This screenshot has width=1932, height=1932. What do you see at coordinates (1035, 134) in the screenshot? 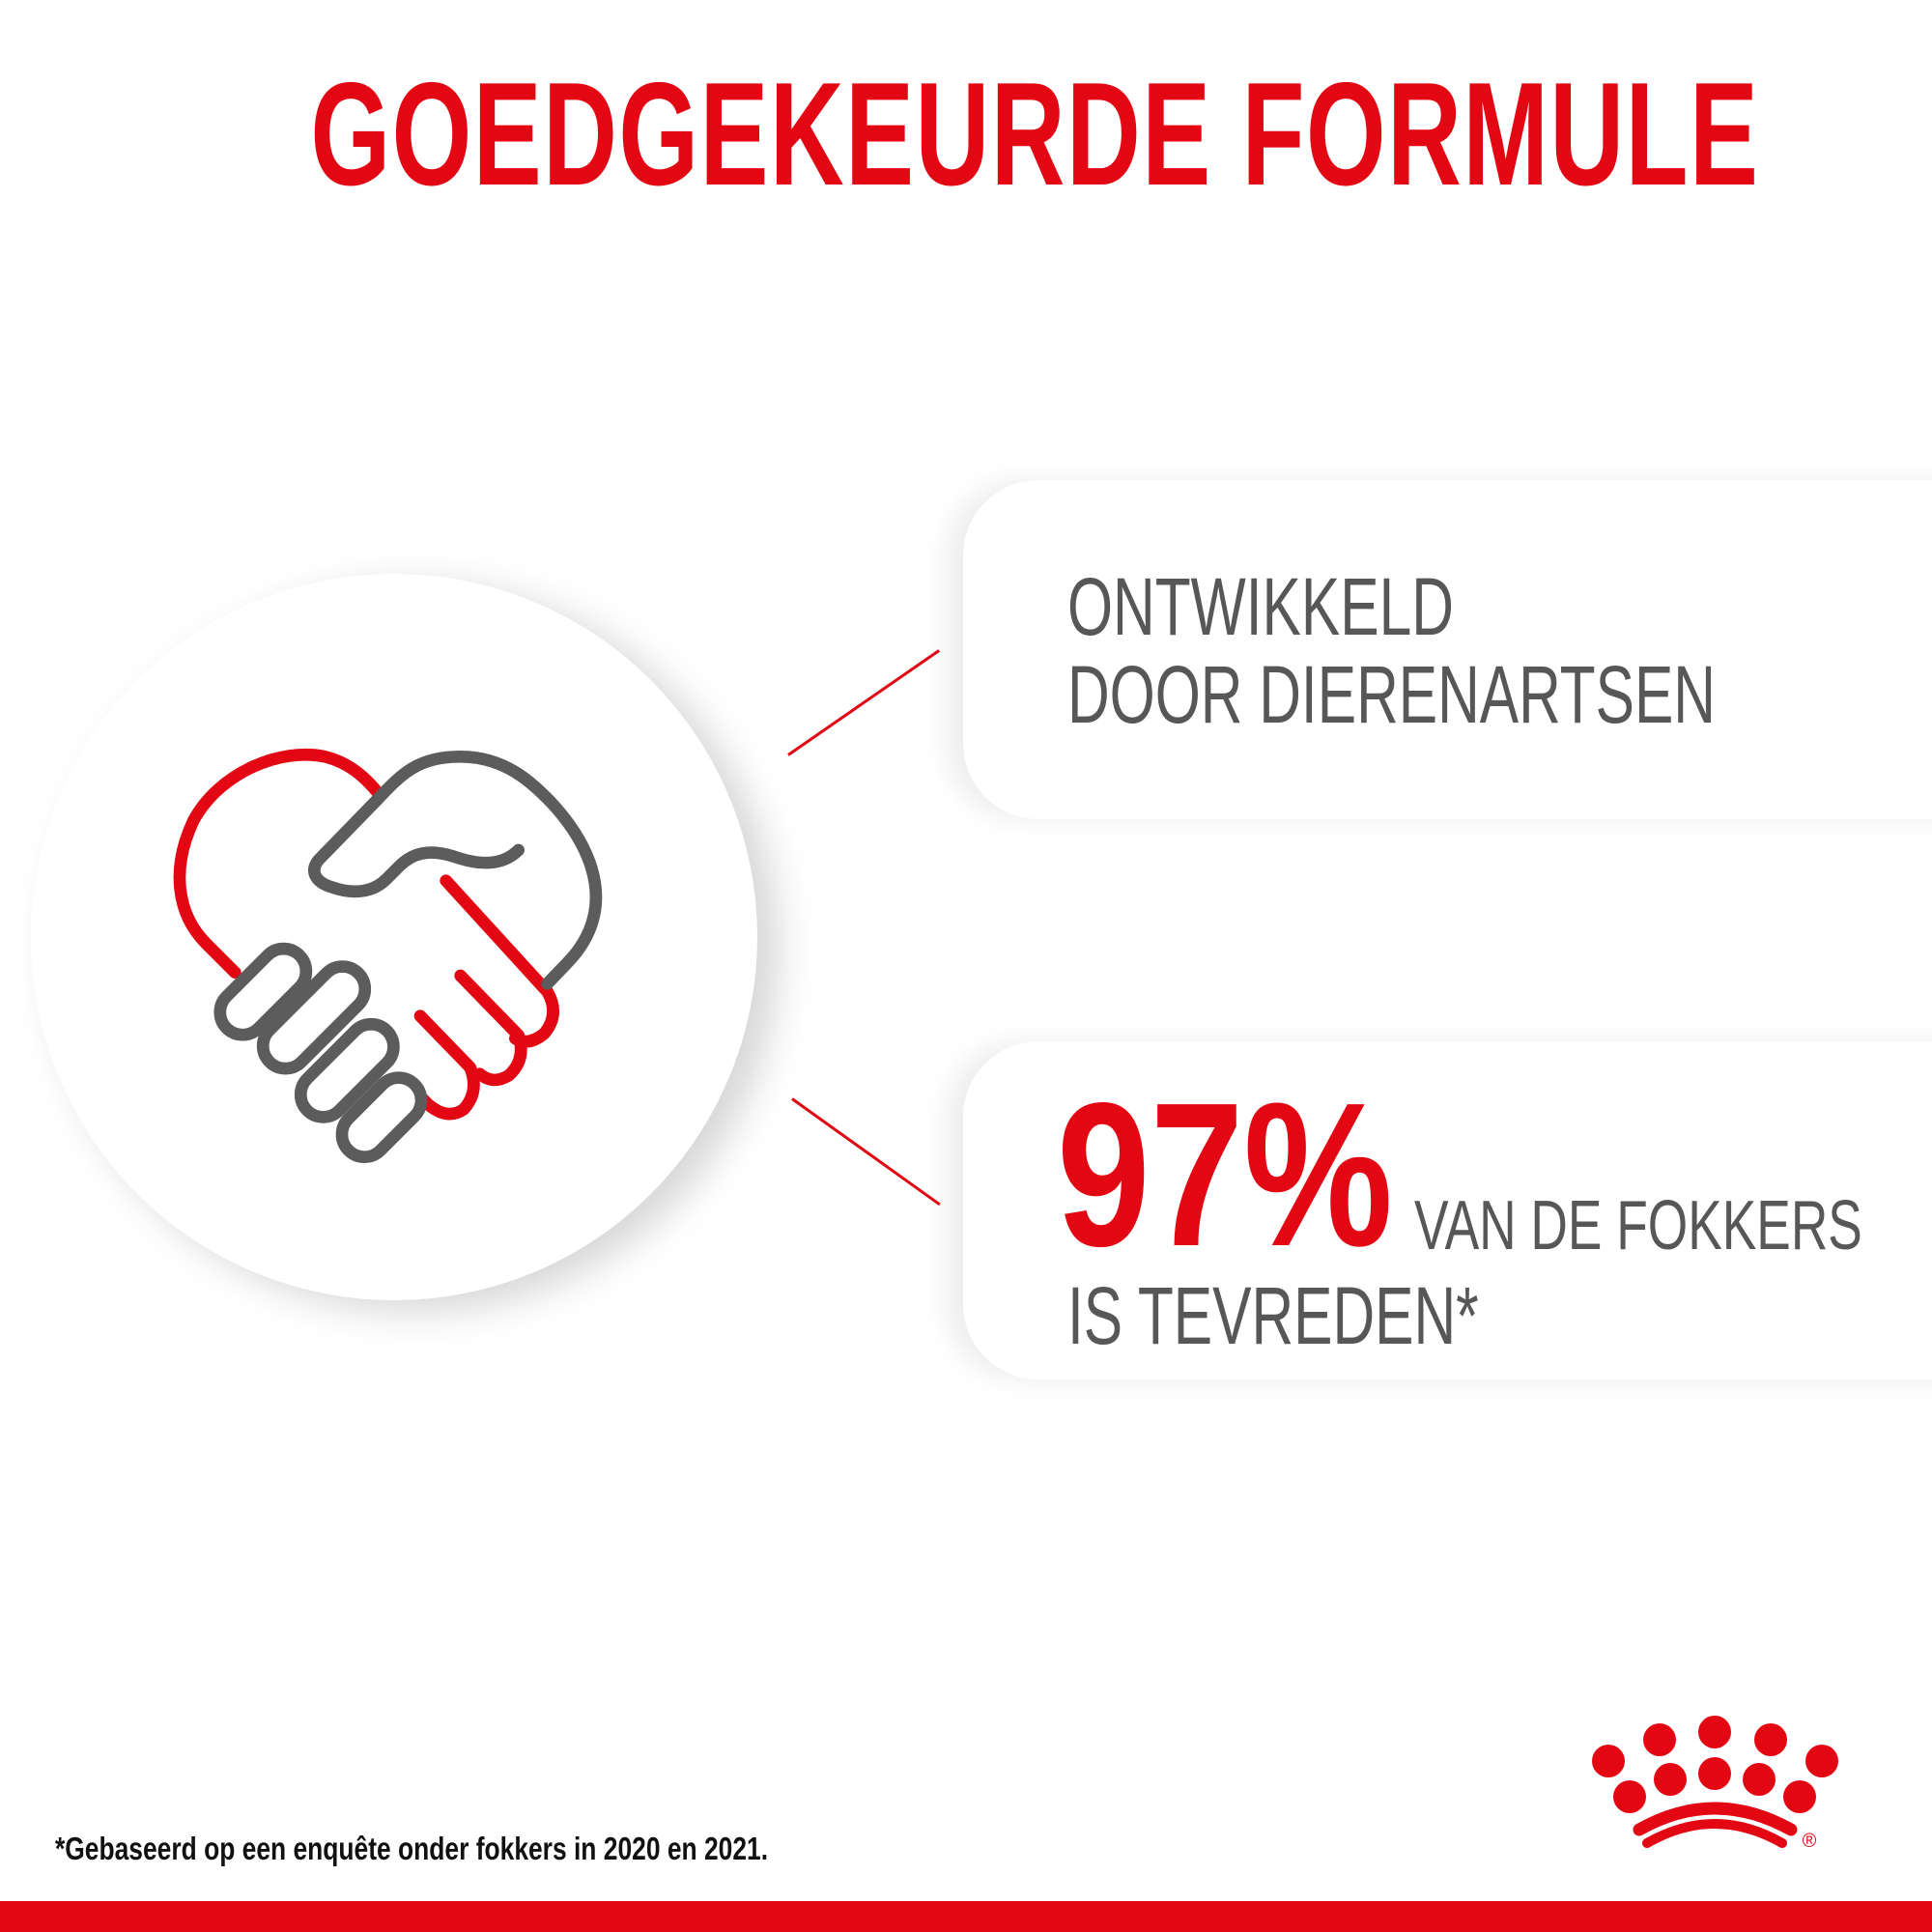
I see `title-text: GOEDGEKEURDE FORMULE` at bounding box center [1035, 134].